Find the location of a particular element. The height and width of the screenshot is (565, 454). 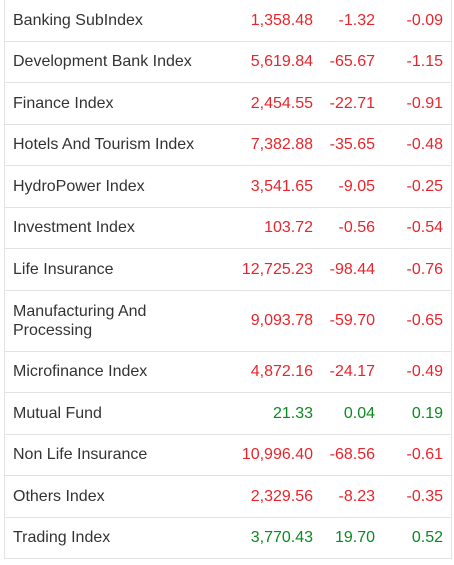

index-name: Life Insurance is located at coordinates (63, 269).